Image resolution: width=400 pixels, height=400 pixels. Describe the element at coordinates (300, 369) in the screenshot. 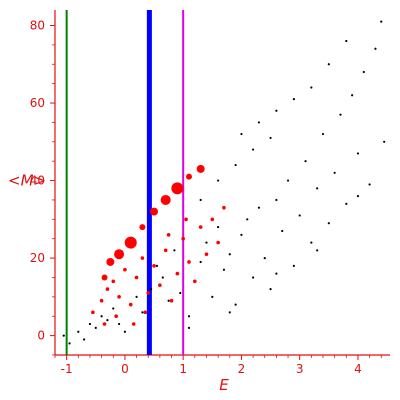

I see `x-tick-label: 3` at that location.